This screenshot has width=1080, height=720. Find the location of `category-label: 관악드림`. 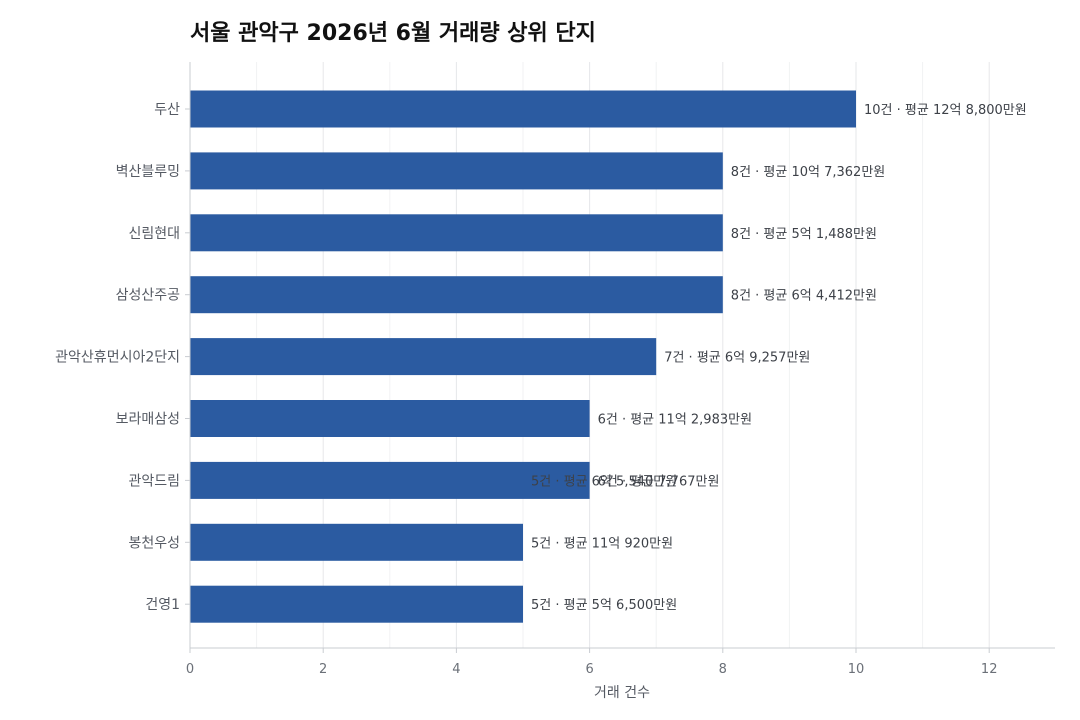

category-label: 관악드림 is located at coordinates (154, 481).